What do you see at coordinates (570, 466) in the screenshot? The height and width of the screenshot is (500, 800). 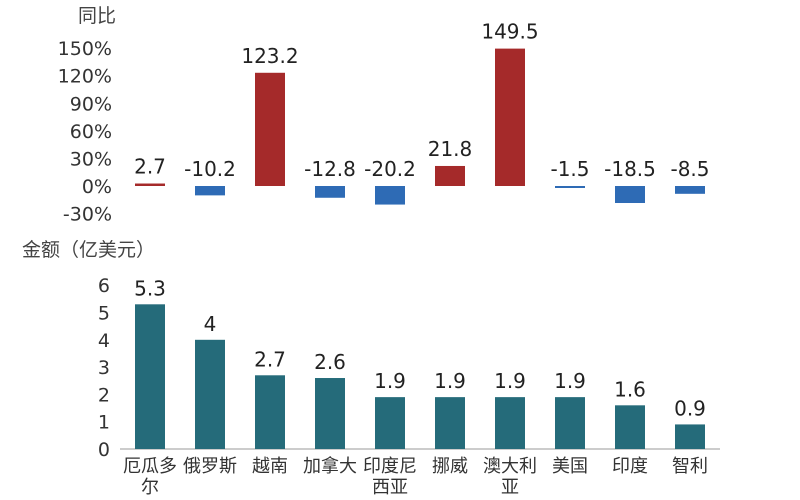 I see `category-label: 美国` at bounding box center [570, 466].